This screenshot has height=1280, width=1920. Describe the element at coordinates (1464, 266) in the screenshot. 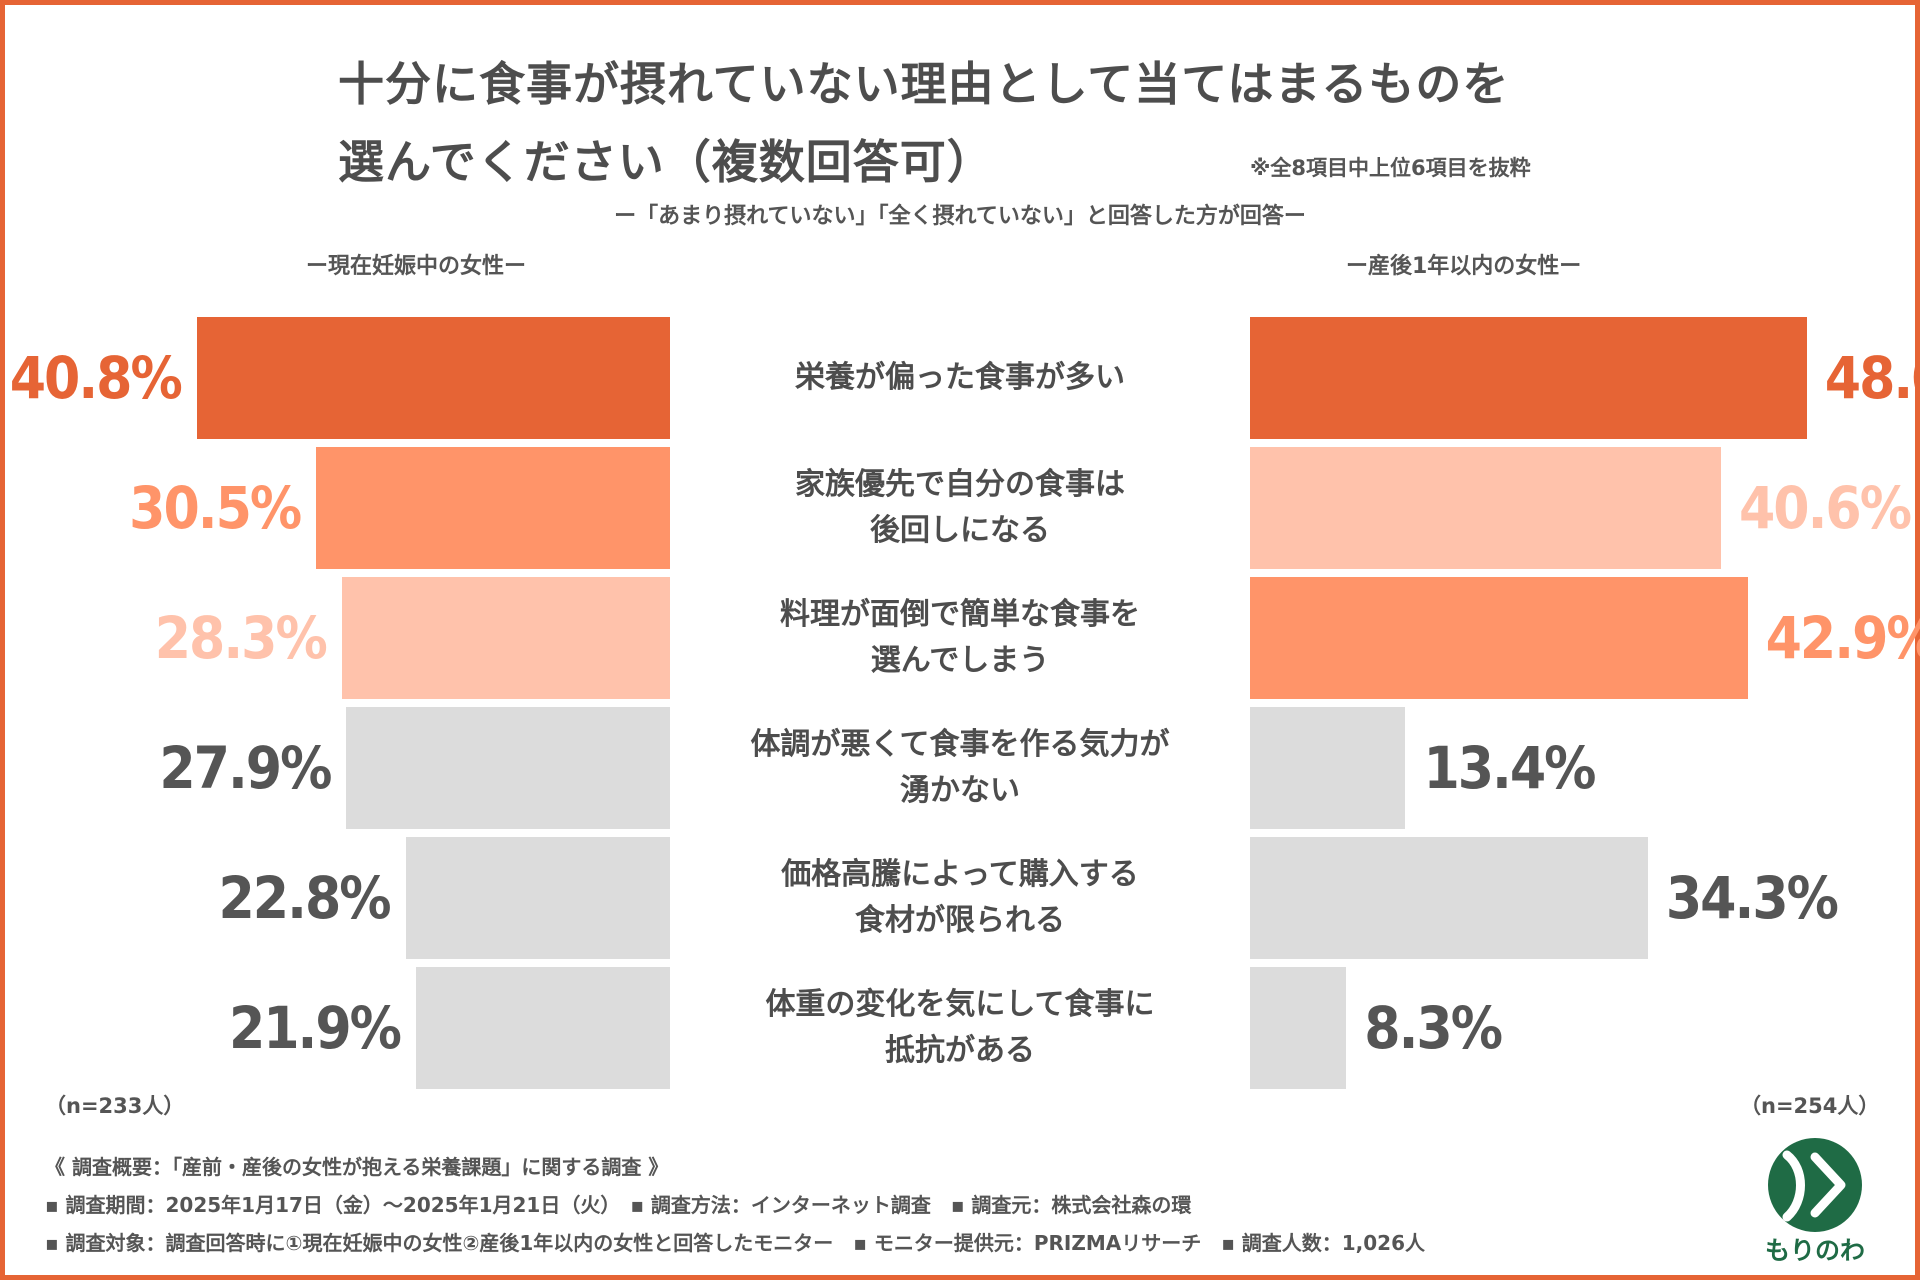

I see `right-panel-label: ー産後1年以内の女性ー` at that location.